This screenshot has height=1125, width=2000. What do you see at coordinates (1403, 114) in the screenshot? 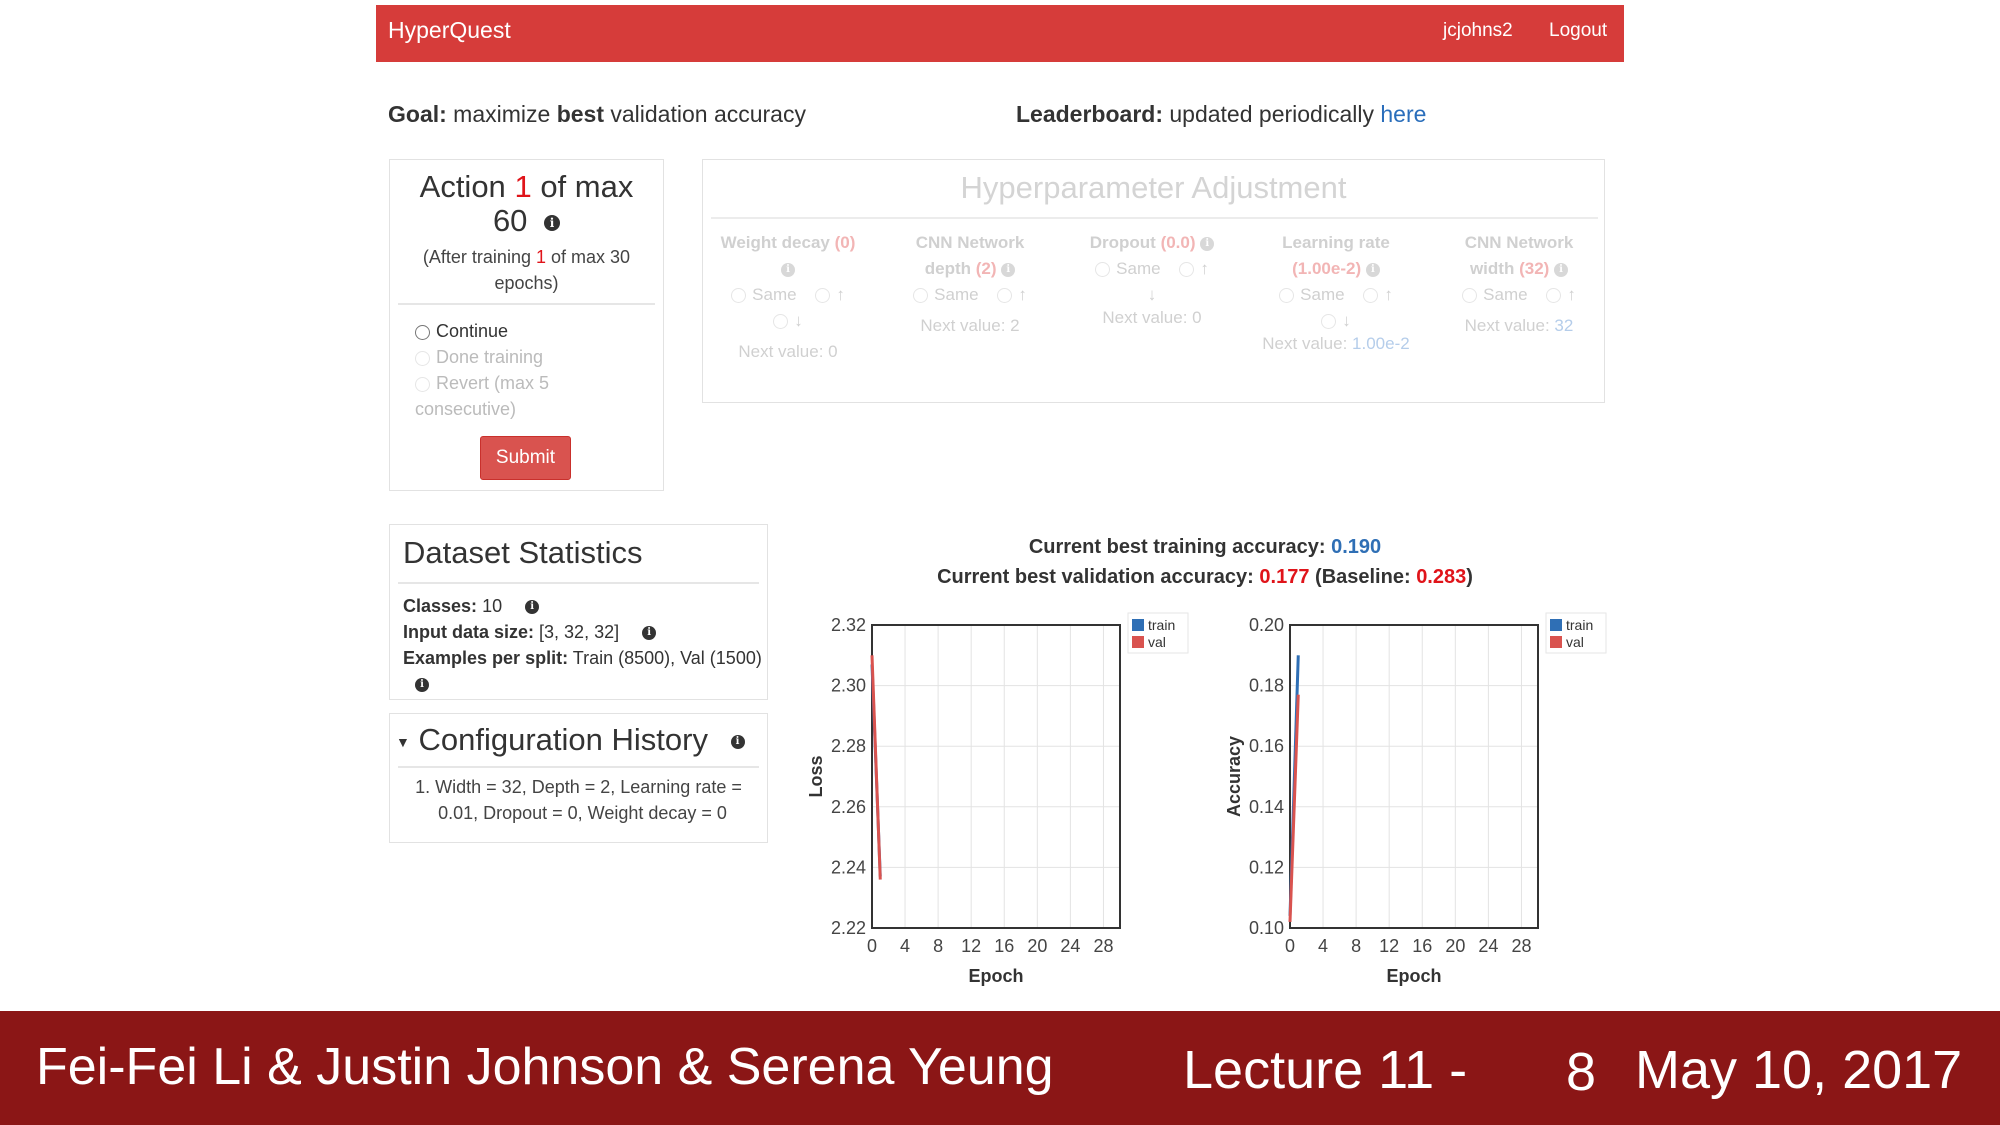
I see `leaderboard-link: here` at bounding box center [1403, 114].